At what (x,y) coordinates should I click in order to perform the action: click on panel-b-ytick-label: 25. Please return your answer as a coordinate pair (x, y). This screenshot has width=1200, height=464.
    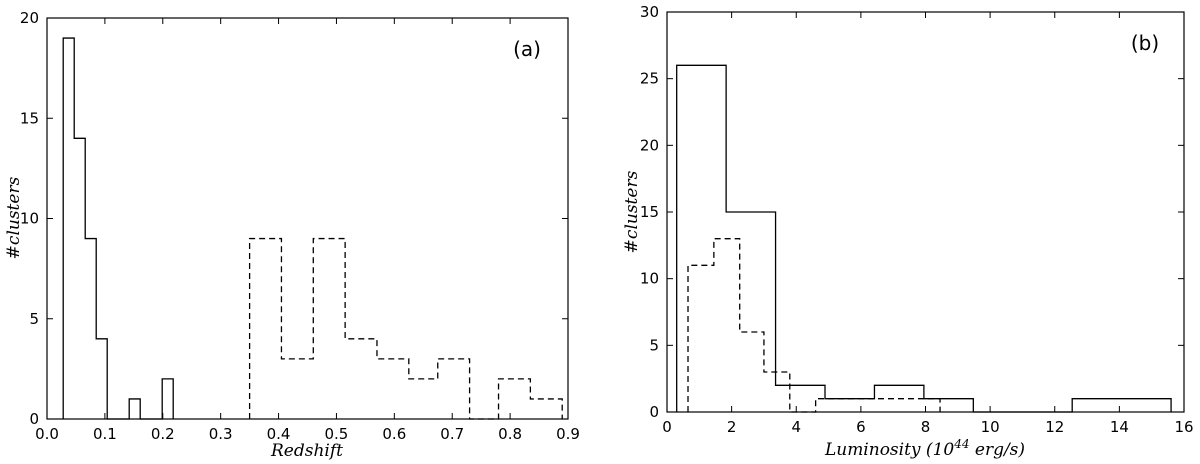
    Looking at the image, I should click on (649, 79).